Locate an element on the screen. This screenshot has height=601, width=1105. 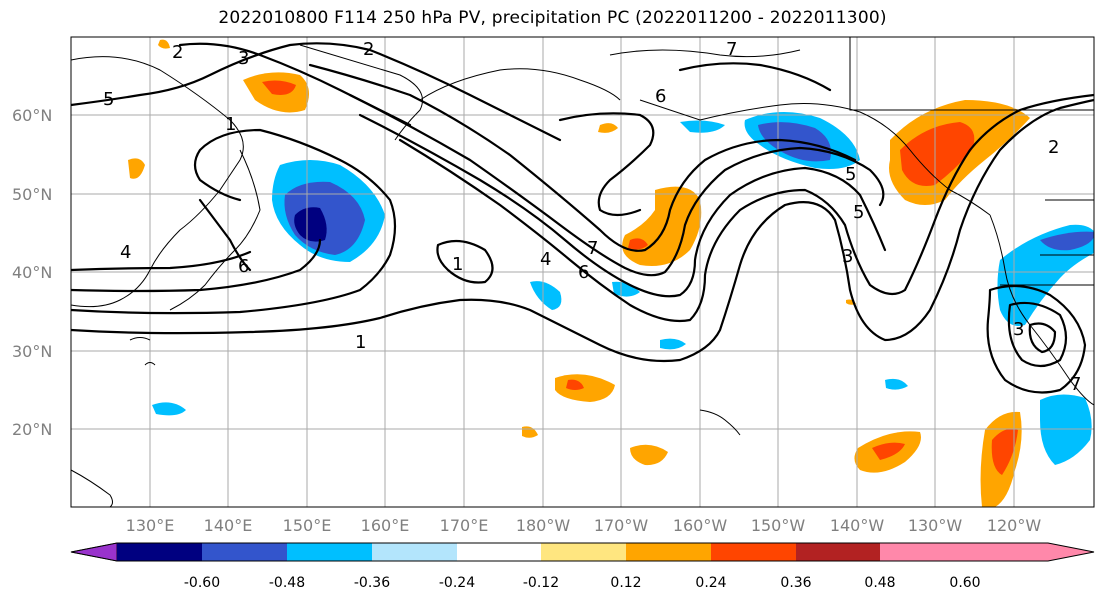
colorbar-tick-label: -0.12 is located at coordinates (541, 583).